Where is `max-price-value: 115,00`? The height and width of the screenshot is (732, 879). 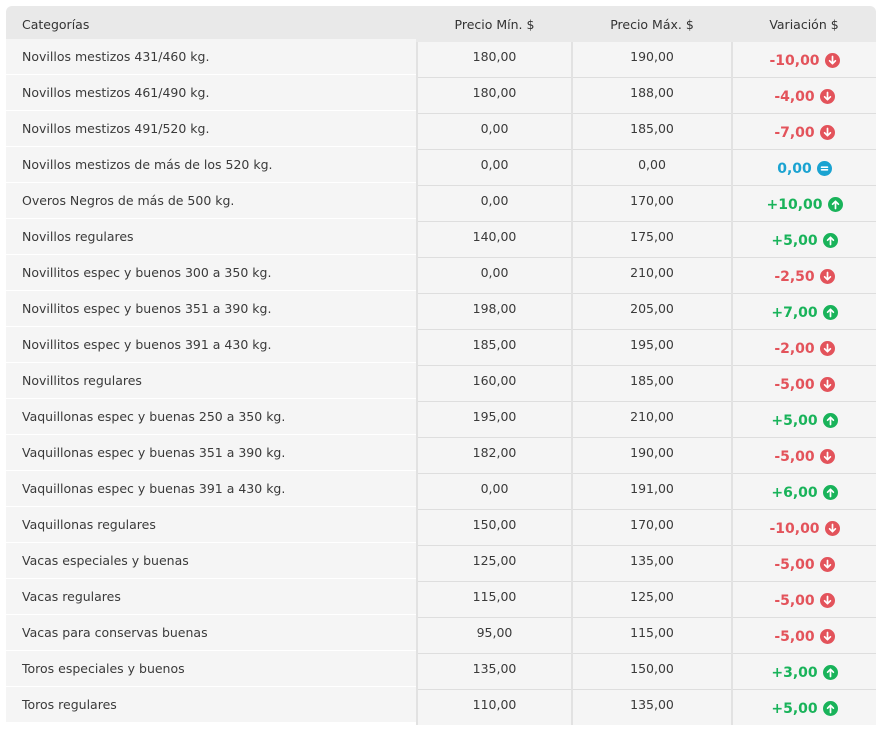
max-price-value: 115,00 is located at coordinates (652, 632).